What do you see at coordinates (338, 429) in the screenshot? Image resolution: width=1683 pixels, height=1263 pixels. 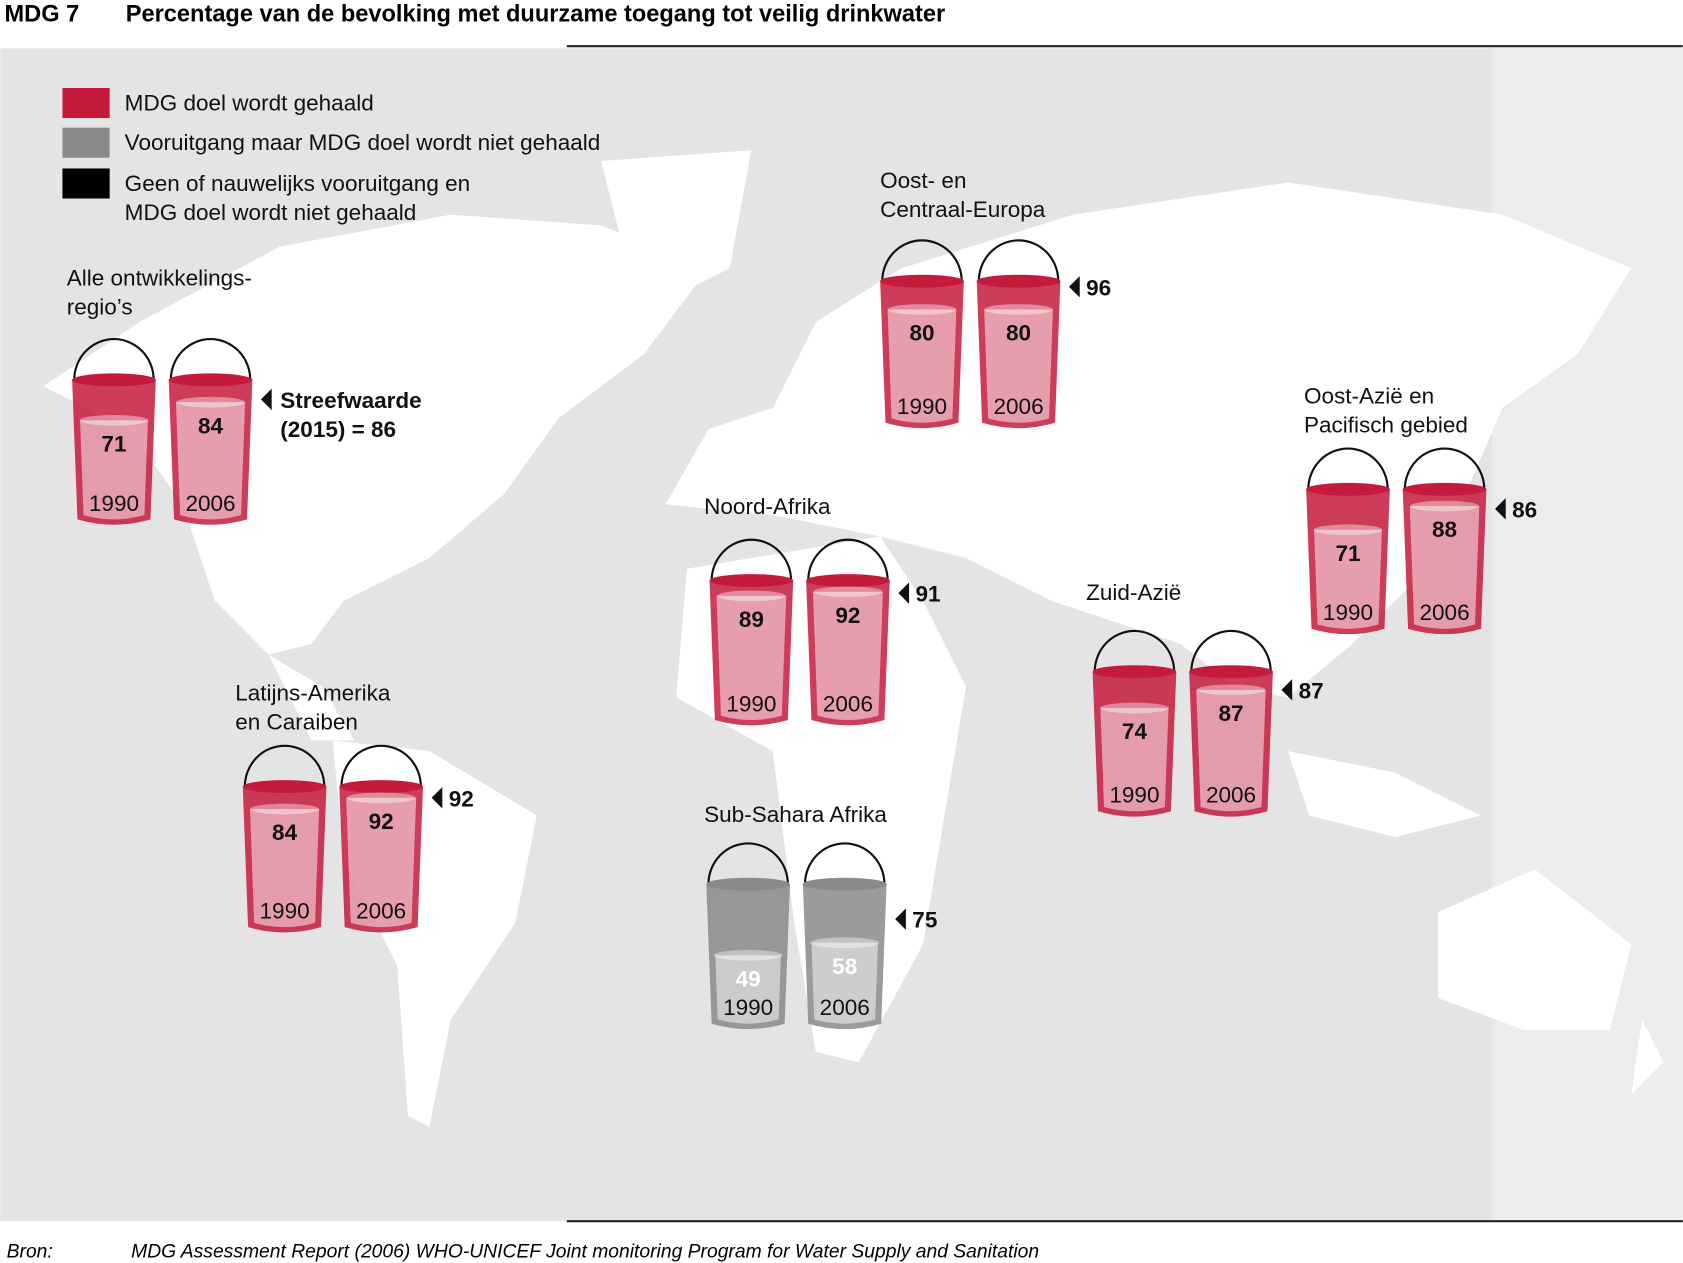 I see `target-label: (2015) = 86` at bounding box center [338, 429].